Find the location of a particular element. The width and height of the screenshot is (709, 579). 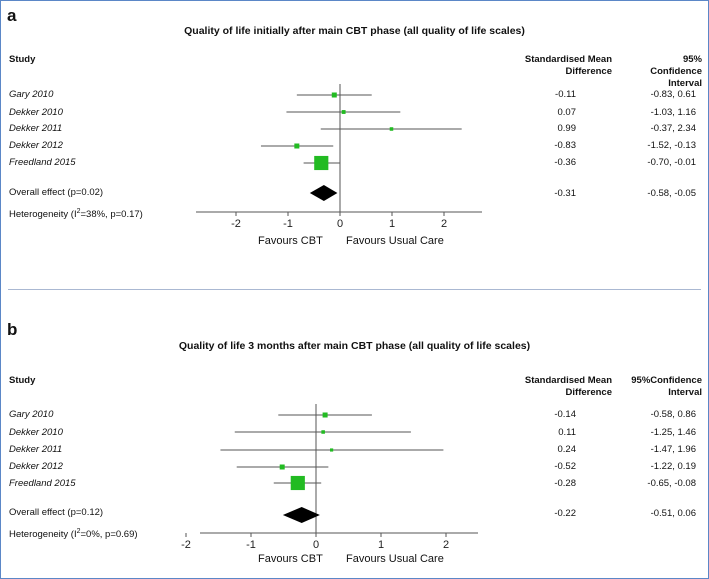

ci-value: -1.03, 1.16 is located at coordinates (673, 112).